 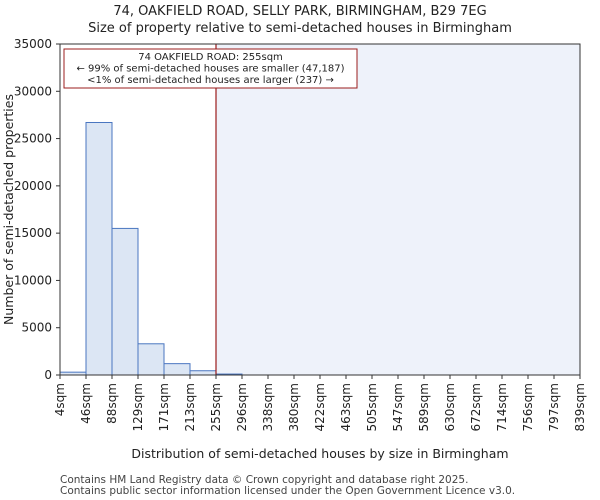 What do you see at coordinates (125, 301) in the screenshot?
I see `bar-88sqm` at bounding box center [125, 301].